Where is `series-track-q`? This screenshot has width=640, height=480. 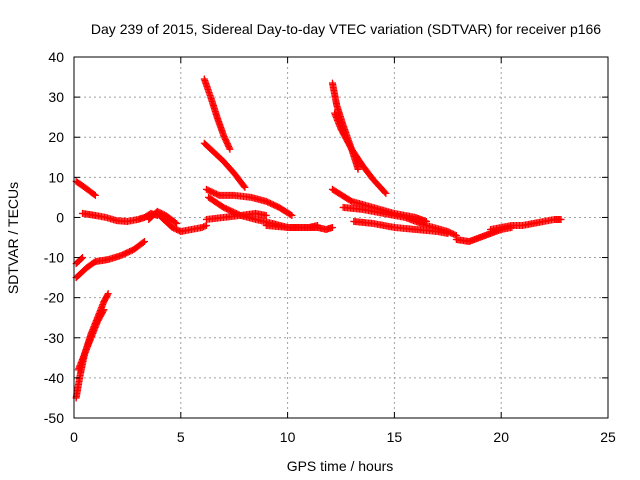 series-track-q is located at coordinates (360, 153).